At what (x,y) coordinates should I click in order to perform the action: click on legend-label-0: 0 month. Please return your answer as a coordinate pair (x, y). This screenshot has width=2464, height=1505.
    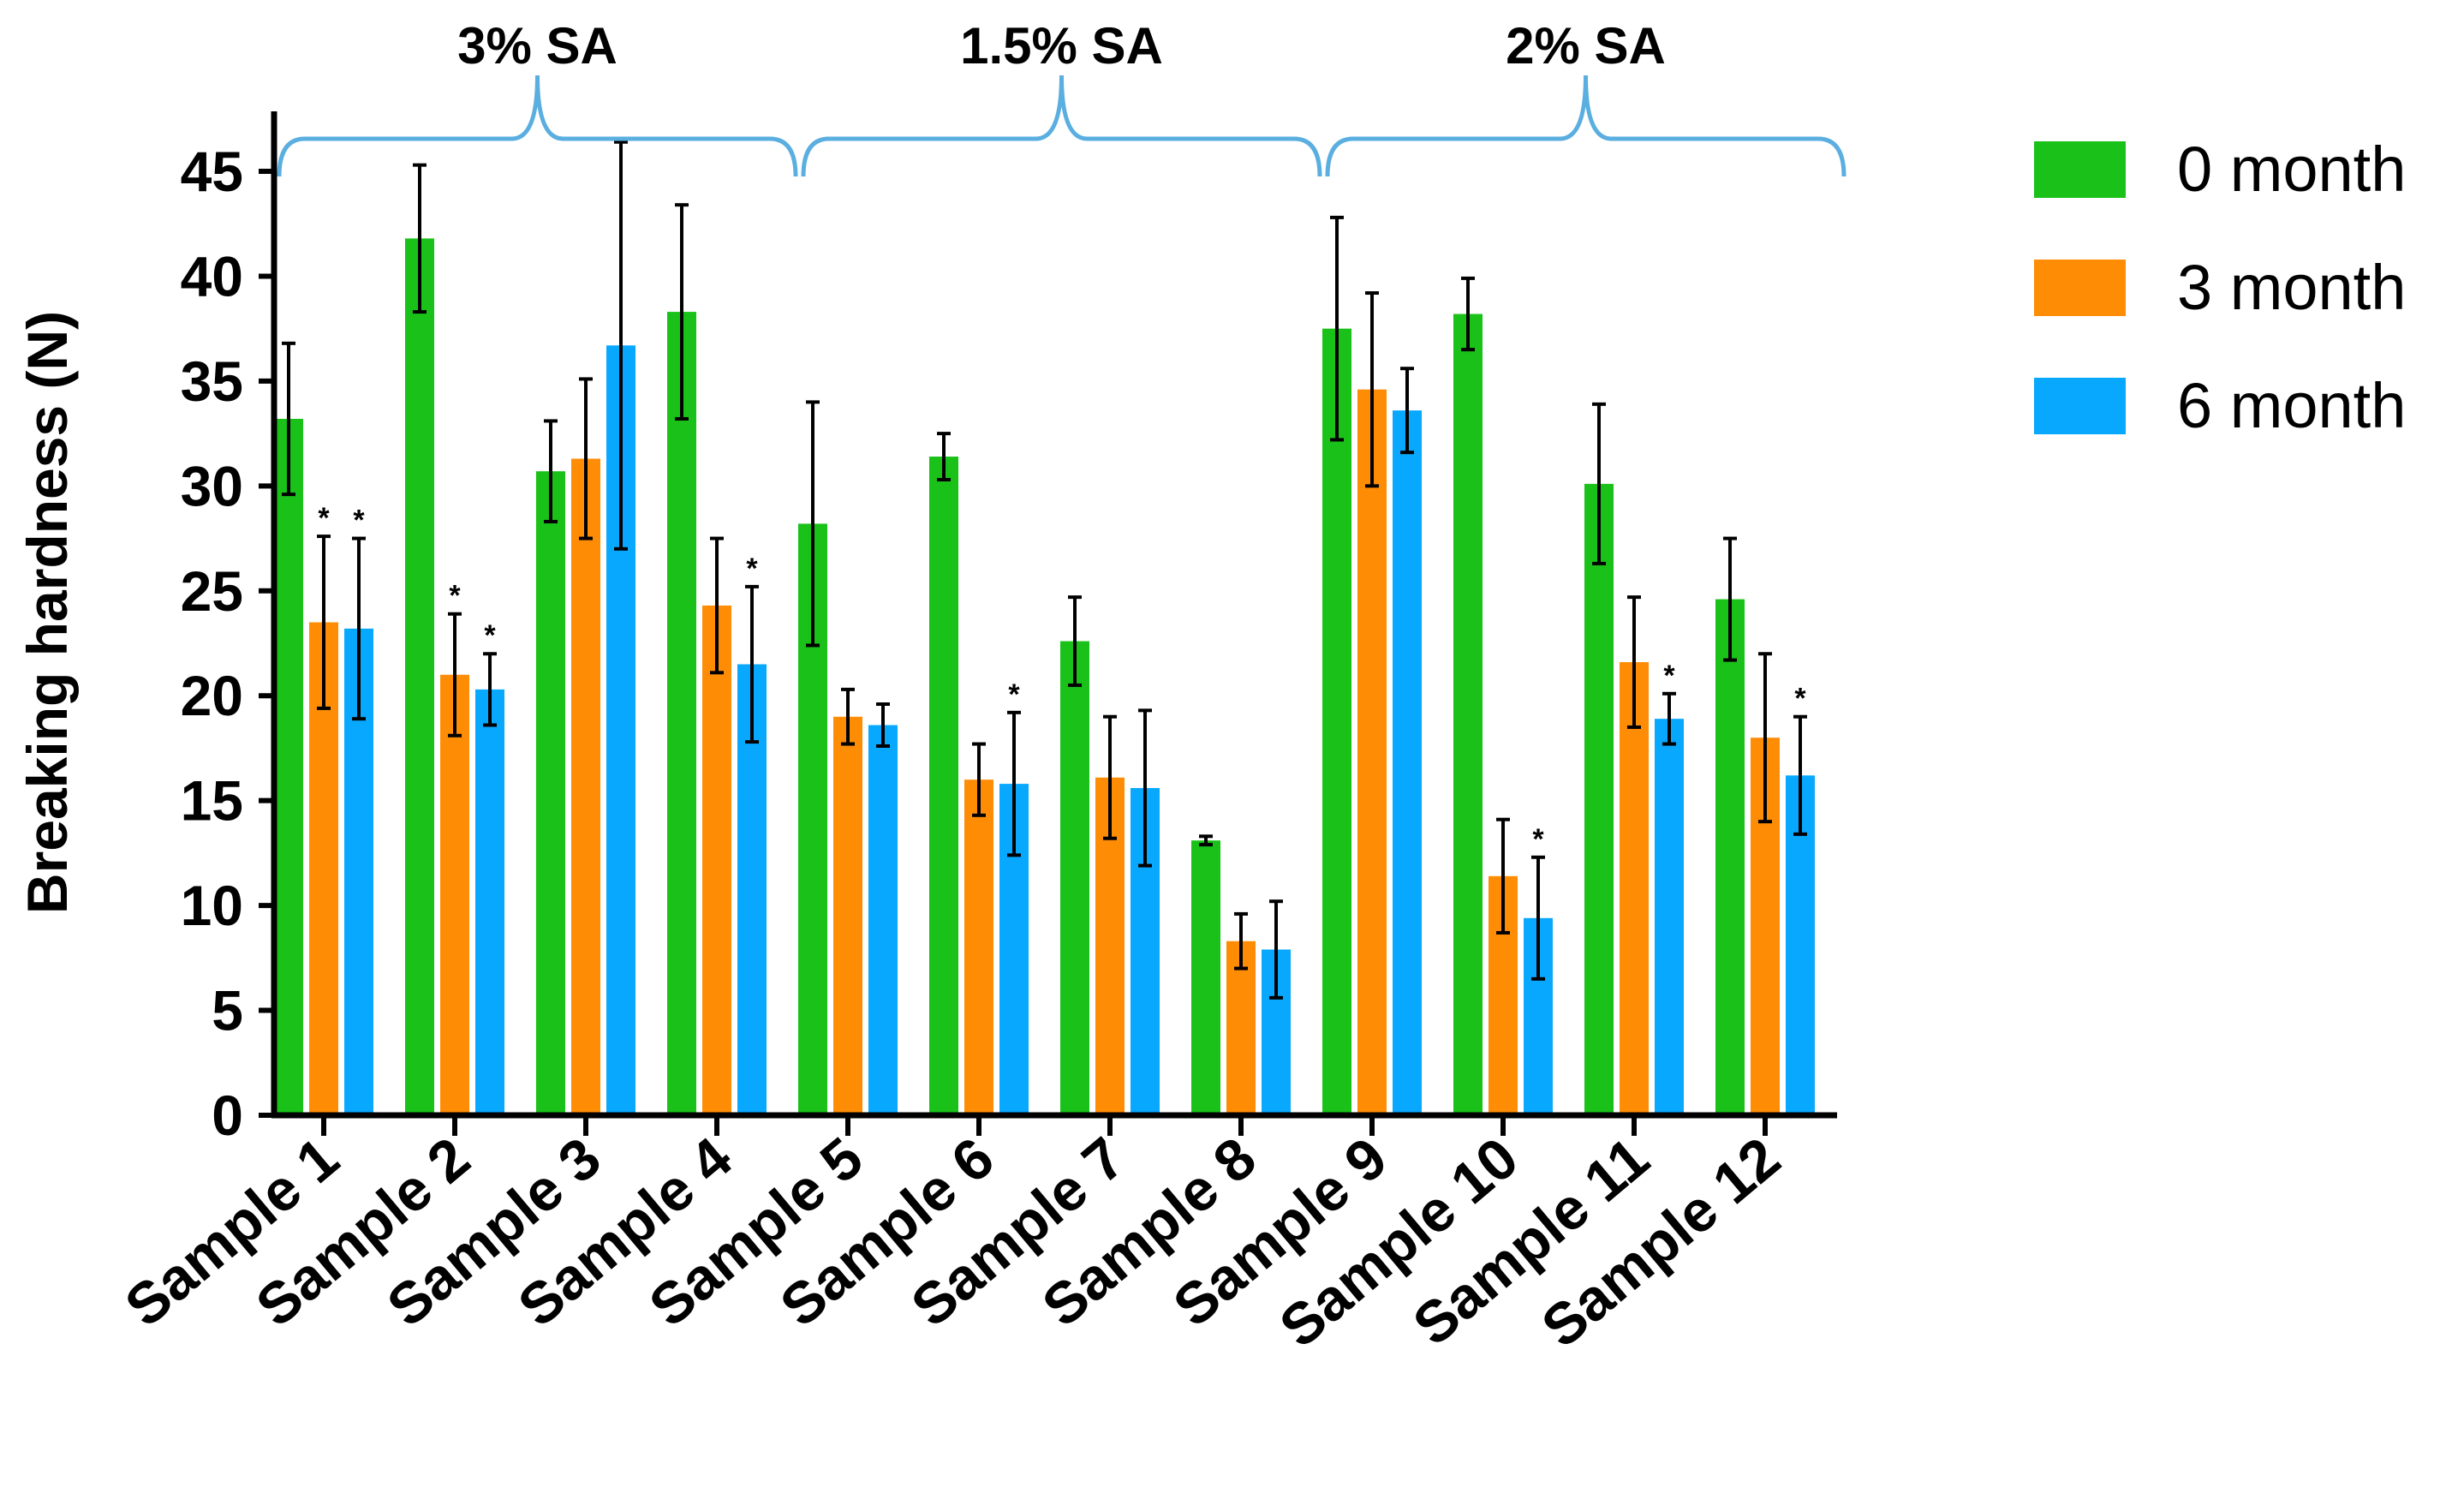
    Looking at the image, I should click on (2291, 169).